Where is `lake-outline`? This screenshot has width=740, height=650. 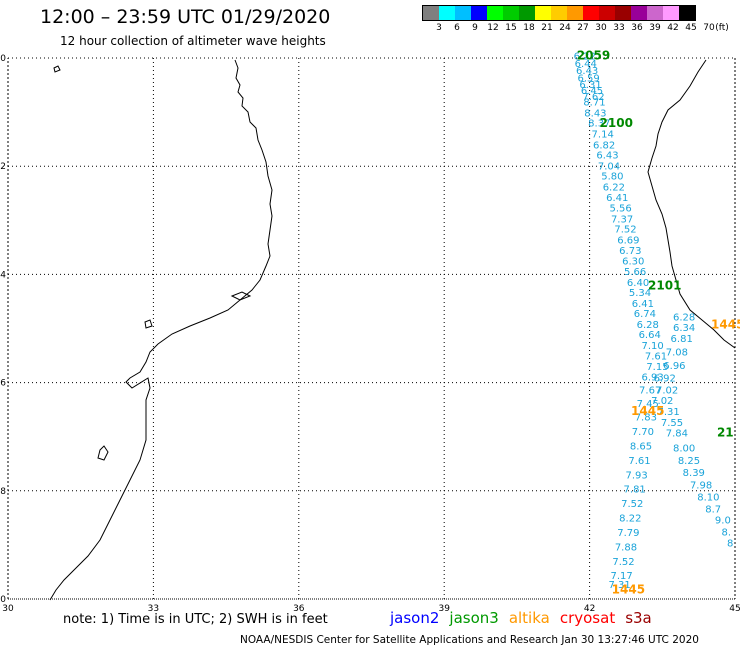 lake-outline is located at coordinates (103, 453).